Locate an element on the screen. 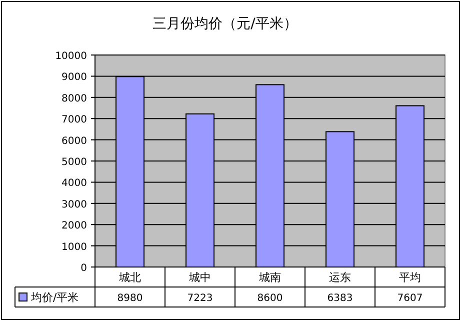  y-tick-label: 0 is located at coordinates (83, 268).